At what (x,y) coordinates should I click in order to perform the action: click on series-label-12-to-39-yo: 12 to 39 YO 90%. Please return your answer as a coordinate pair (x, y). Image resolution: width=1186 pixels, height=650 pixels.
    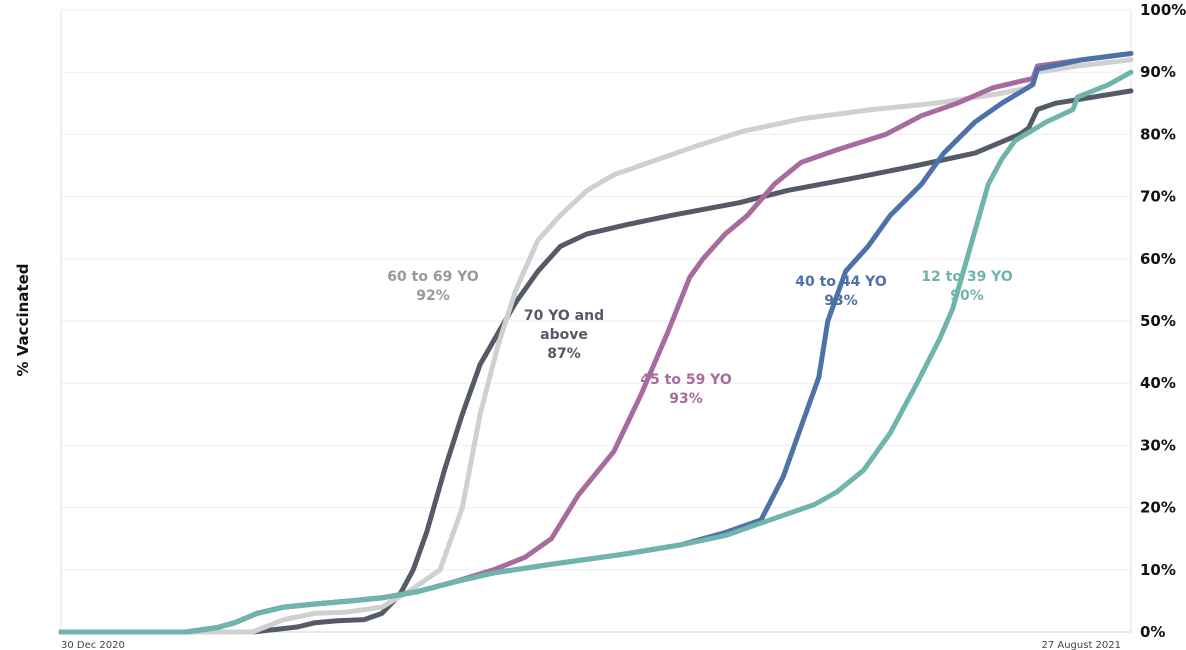
    Looking at the image, I should click on (967, 286).